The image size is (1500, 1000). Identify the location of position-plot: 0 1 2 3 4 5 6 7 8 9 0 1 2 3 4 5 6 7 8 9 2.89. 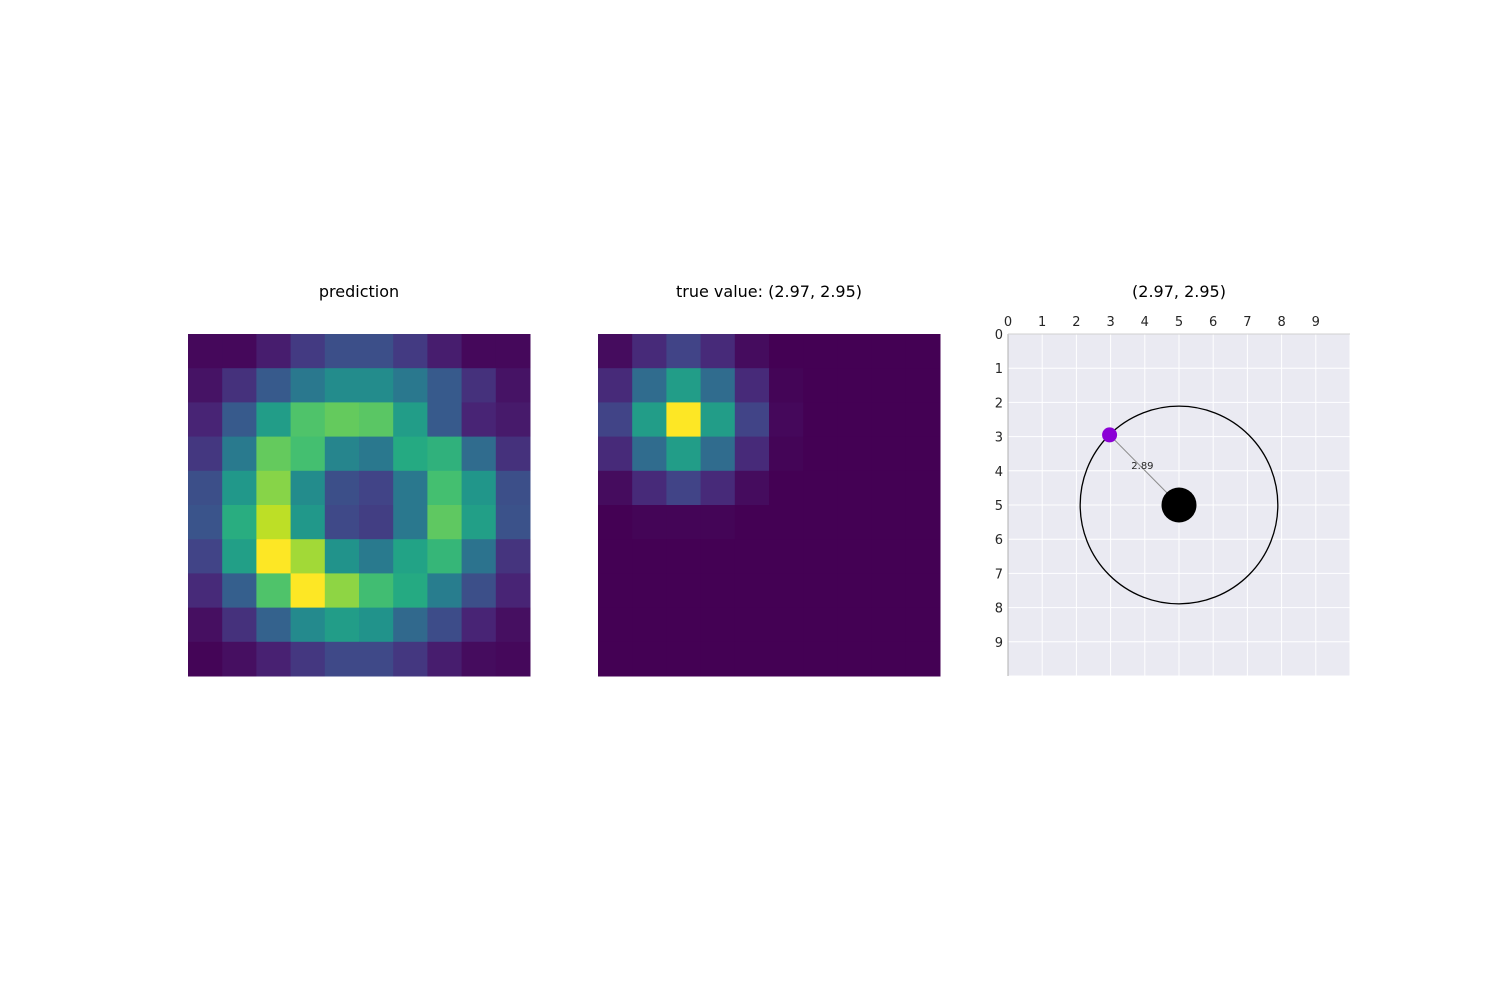
(1173, 496).